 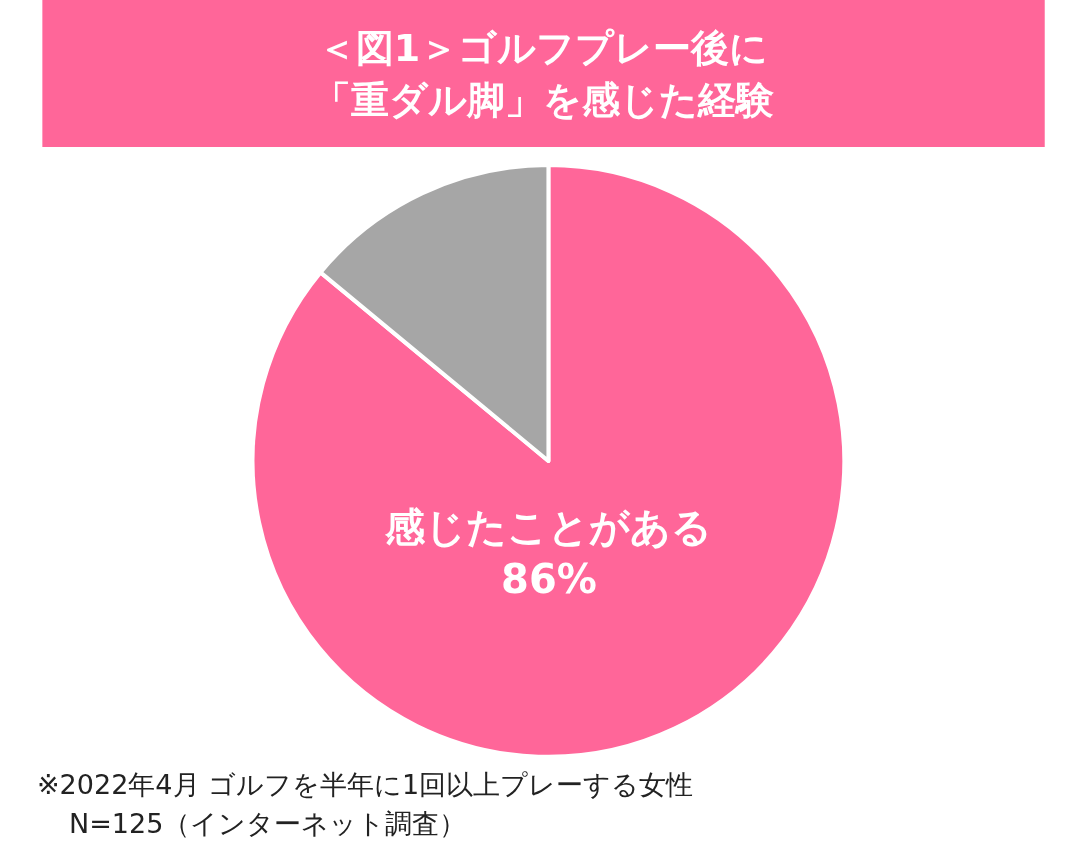 I want to click on data-label: 86%, so click(x=549, y=579).